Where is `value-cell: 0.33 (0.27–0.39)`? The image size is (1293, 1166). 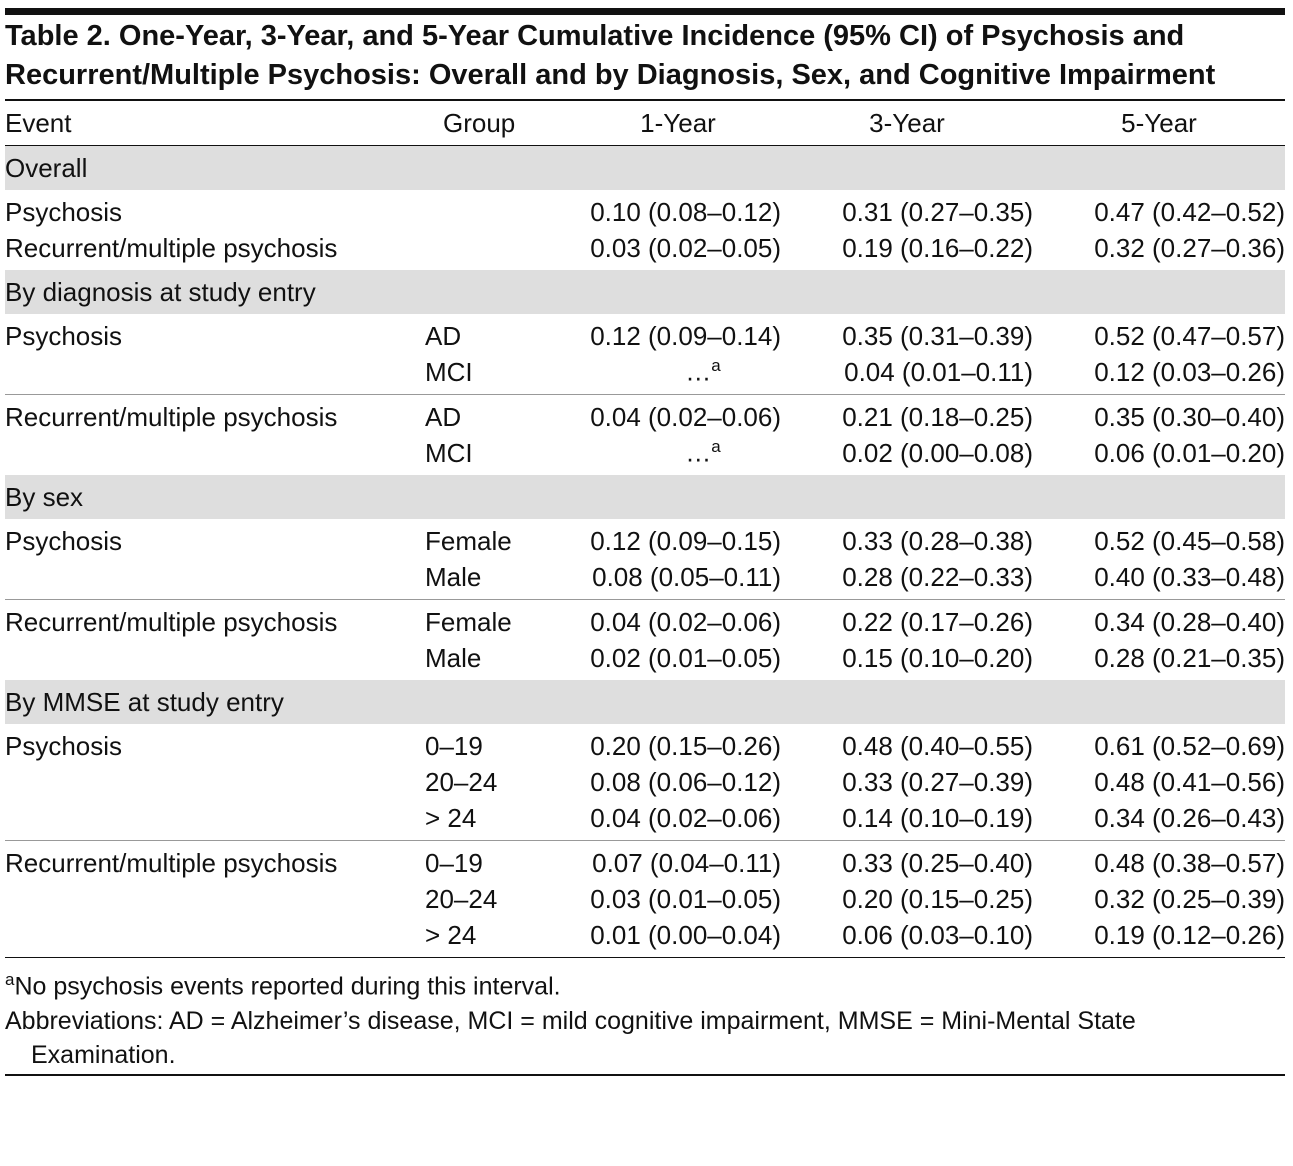
value-cell: 0.33 (0.27–0.39) is located at coordinates (937, 781).